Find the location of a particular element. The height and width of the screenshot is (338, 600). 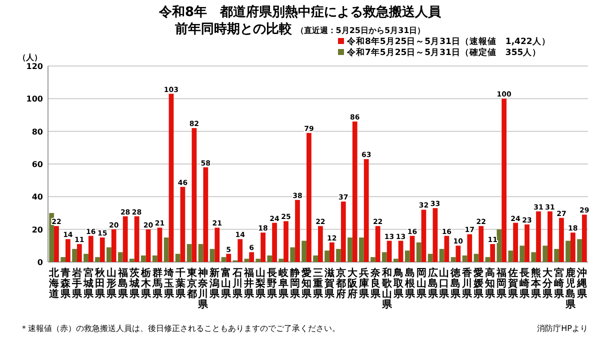

y-tick-label: 60 is located at coordinates (38, 164).